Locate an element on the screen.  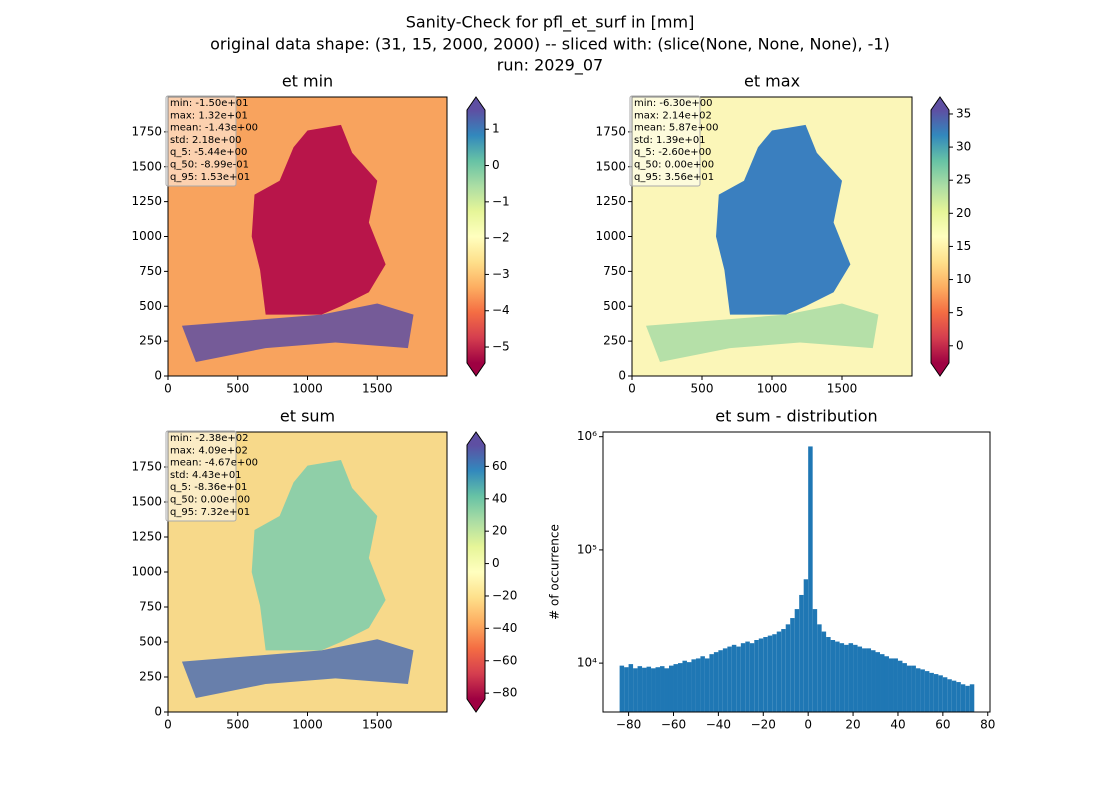
colorbar-tick-label: 15 is located at coordinates (963, 246).